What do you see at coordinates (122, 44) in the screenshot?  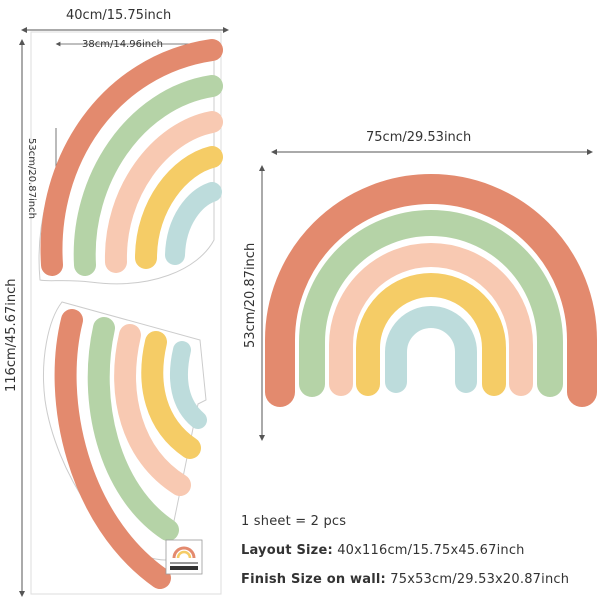 I see `piece-width-label: 38cm/14.96inch` at bounding box center [122, 44].